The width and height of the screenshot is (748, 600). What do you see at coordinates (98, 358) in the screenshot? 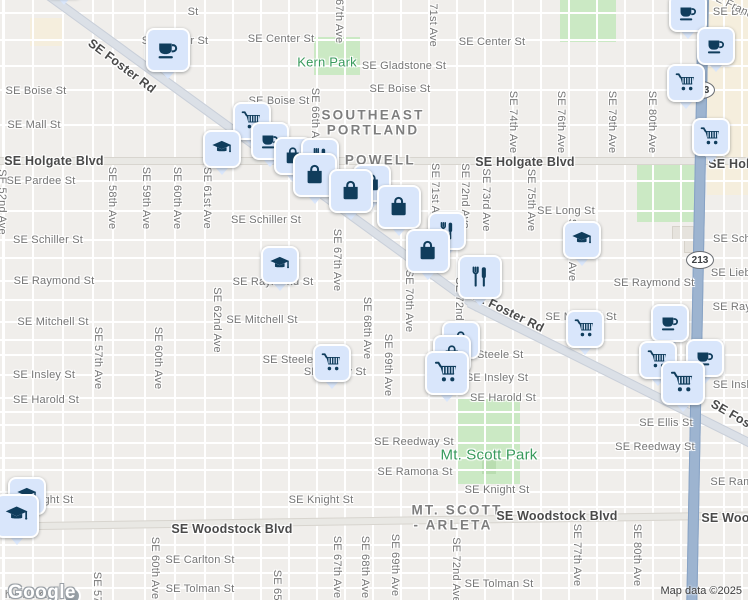
I see `street-label: SE 57th Ave` at bounding box center [98, 358].